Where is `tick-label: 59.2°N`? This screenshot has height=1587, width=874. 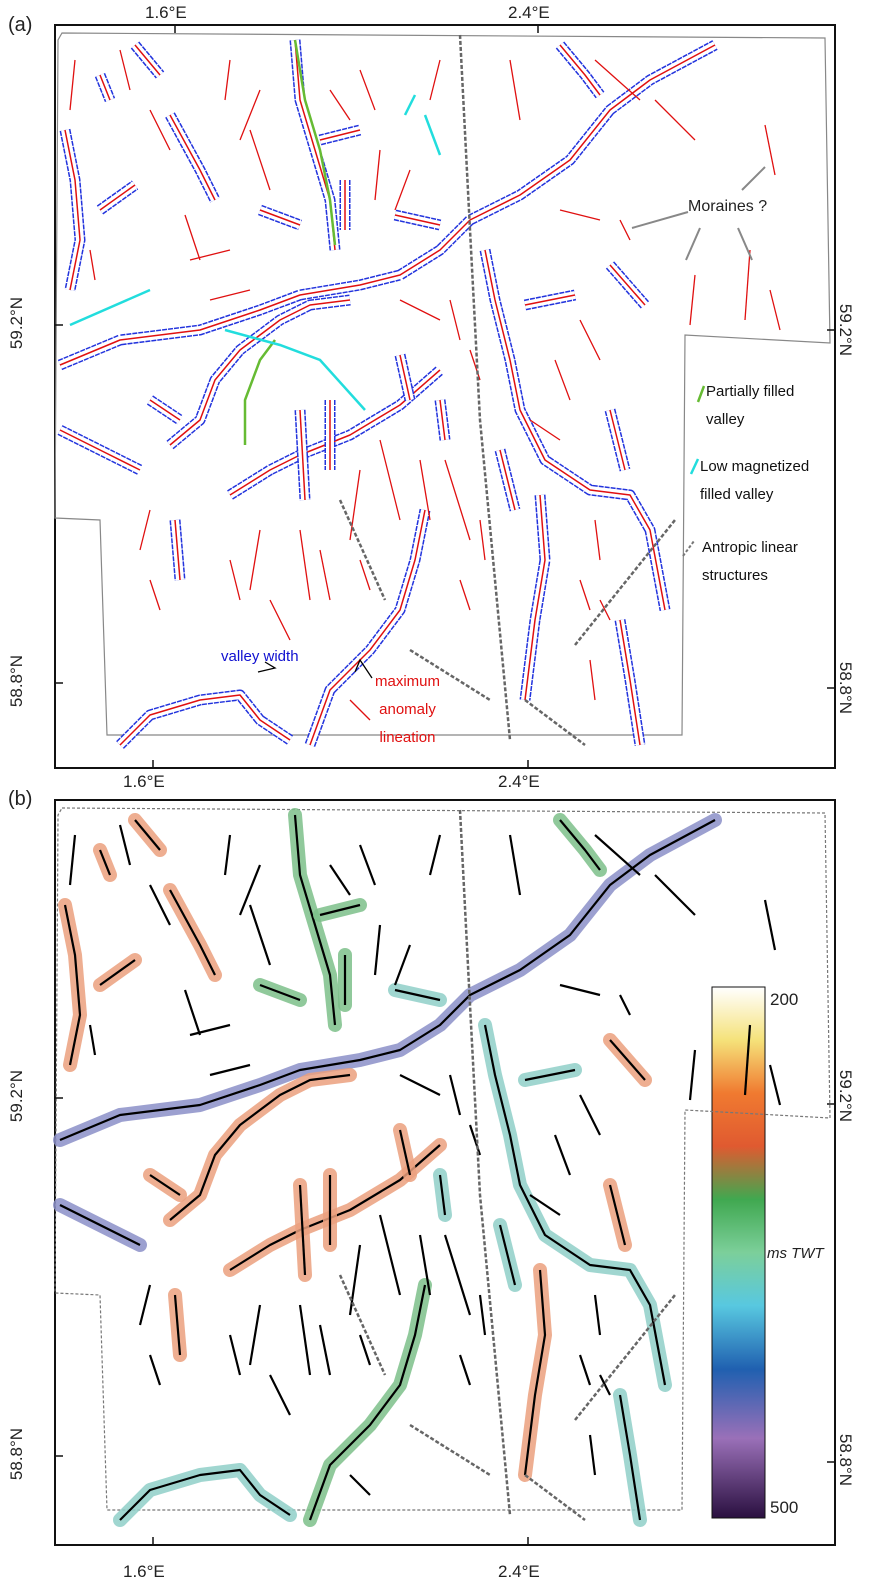 tick-label: 59.2°N is located at coordinates (17, 323).